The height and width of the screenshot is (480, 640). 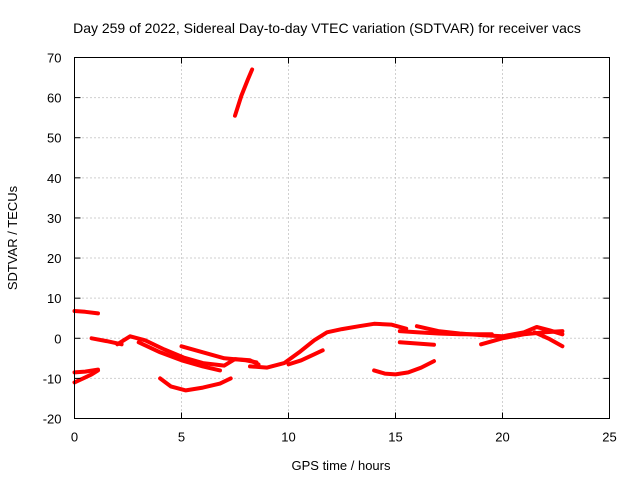 What do you see at coordinates (288, 437) in the screenshot?
I see `x-tick-label: 10` at bounding box center [288, 437].